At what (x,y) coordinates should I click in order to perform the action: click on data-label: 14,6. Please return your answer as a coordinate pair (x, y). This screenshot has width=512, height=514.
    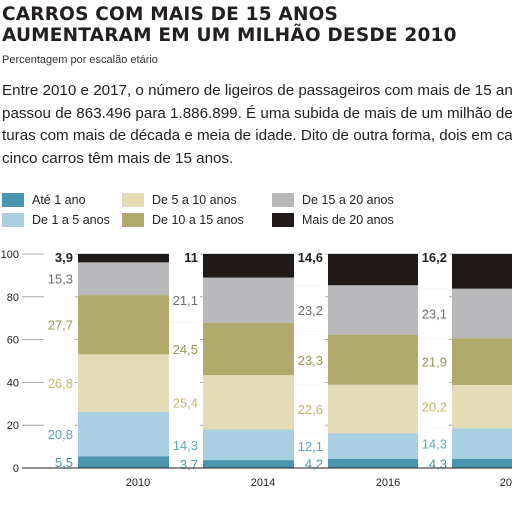
    Looking at the image, I should click on (310, 257).